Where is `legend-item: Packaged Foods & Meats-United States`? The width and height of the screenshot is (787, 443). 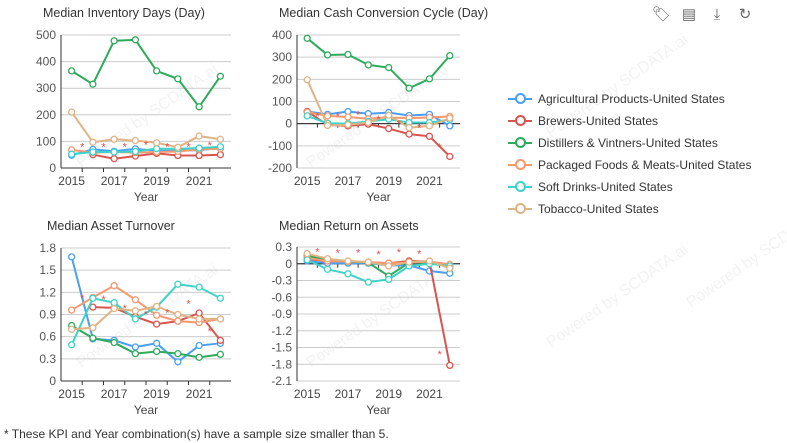 legend-item: Packaged Foods & Meats-United States is located at coordinates (629, 165).